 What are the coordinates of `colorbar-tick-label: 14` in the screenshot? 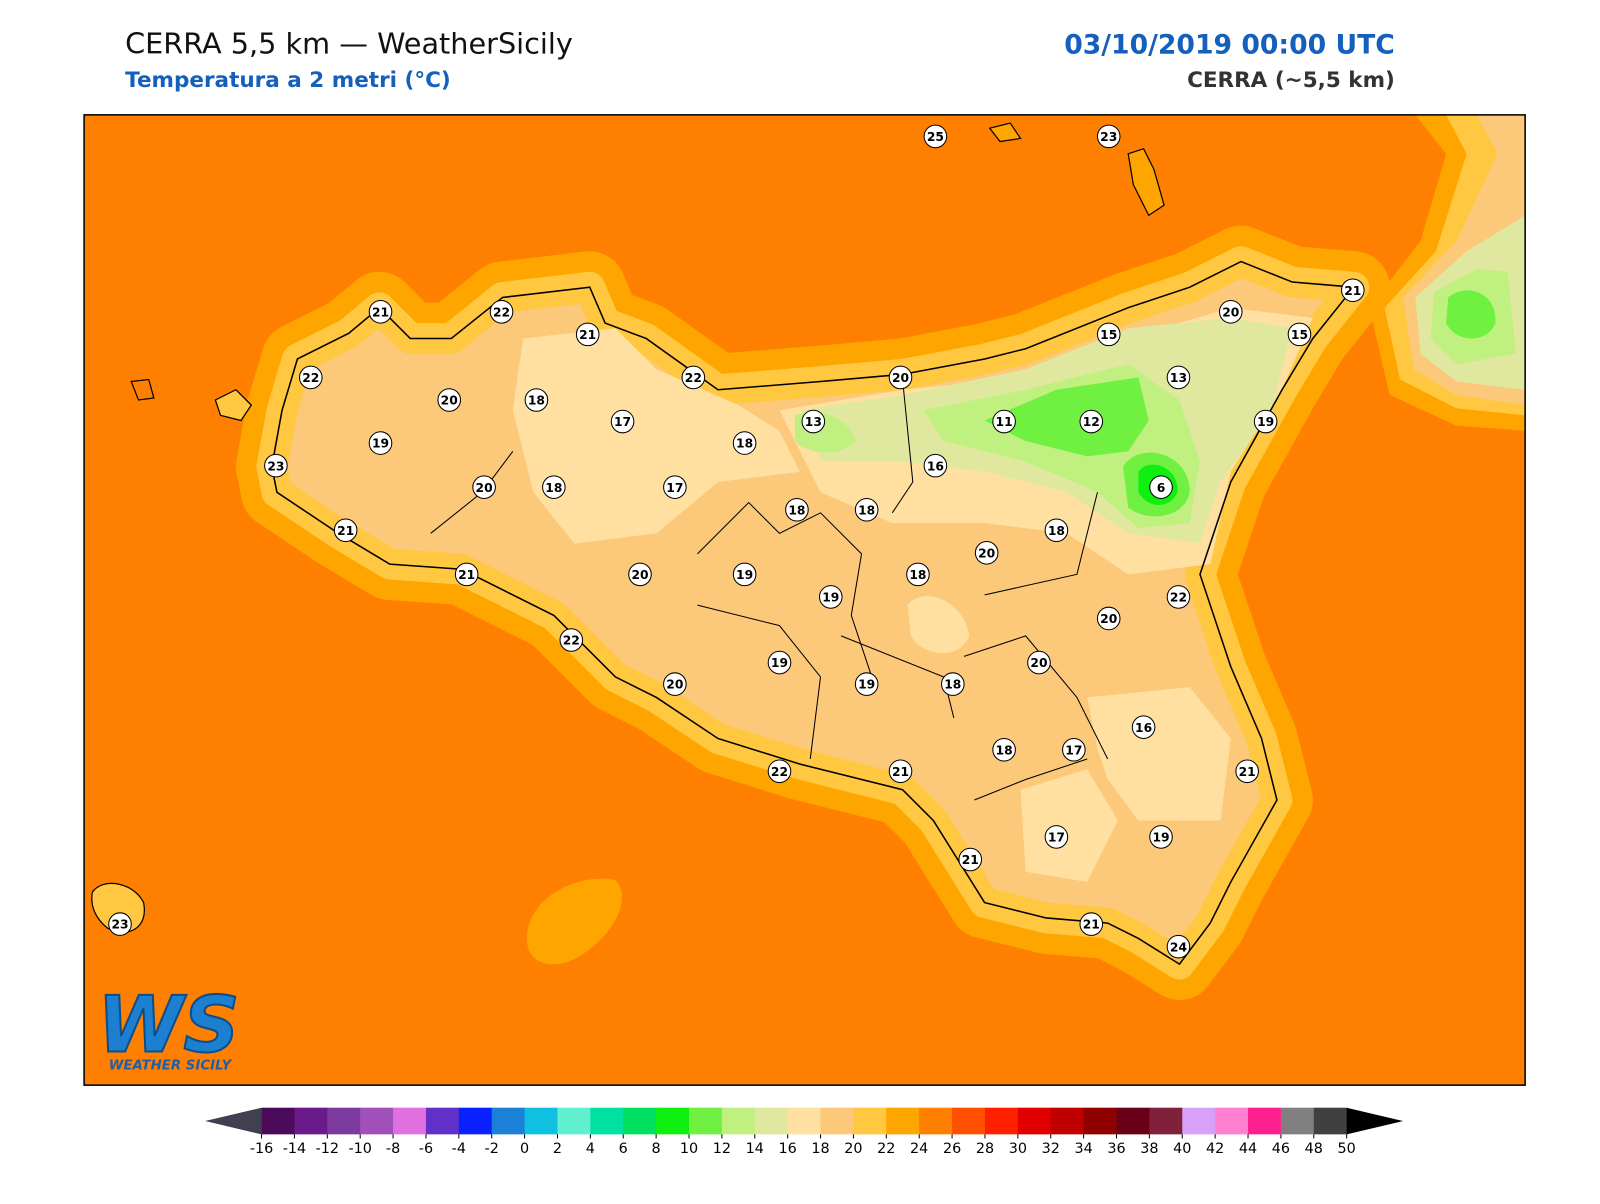 It's located at (755, 1149).